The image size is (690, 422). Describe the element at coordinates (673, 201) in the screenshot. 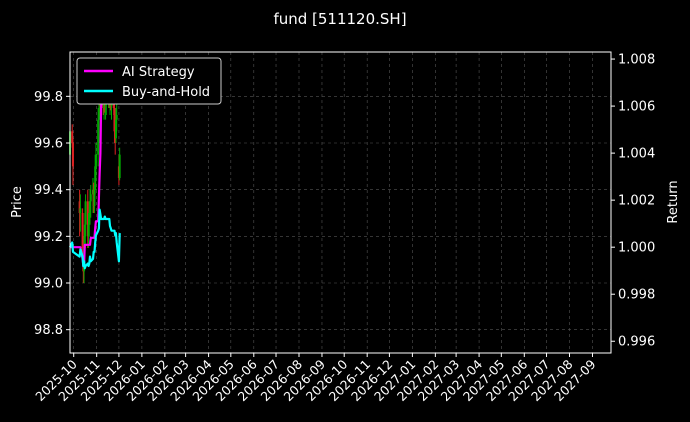

I see `y-axis-label-right: Return` at that location.